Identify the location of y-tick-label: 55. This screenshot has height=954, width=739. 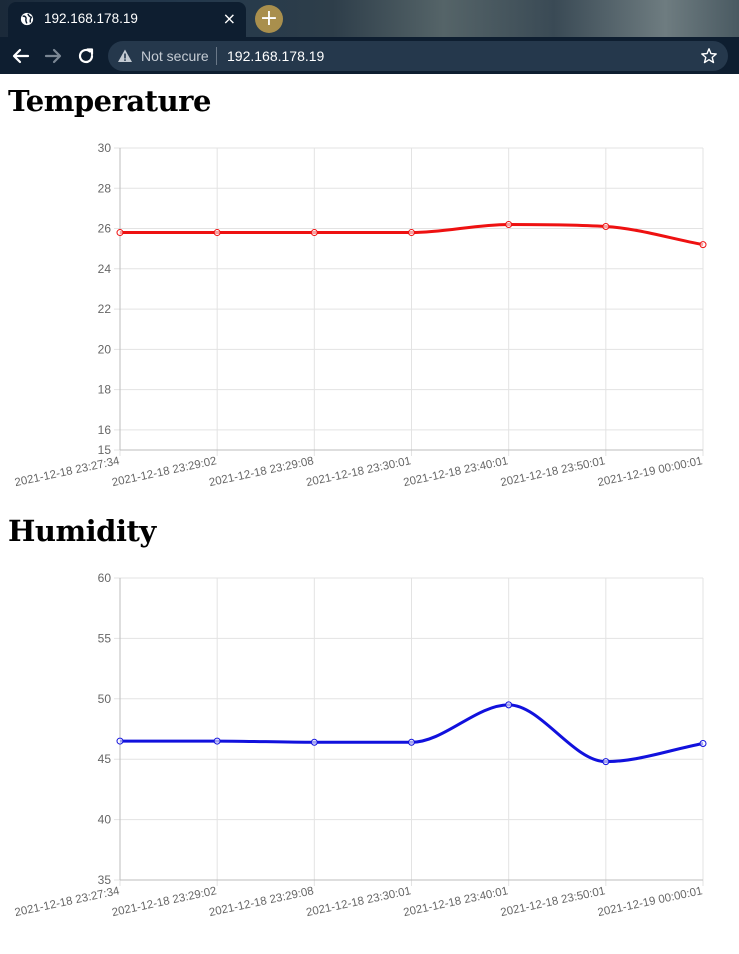
(105, 638).